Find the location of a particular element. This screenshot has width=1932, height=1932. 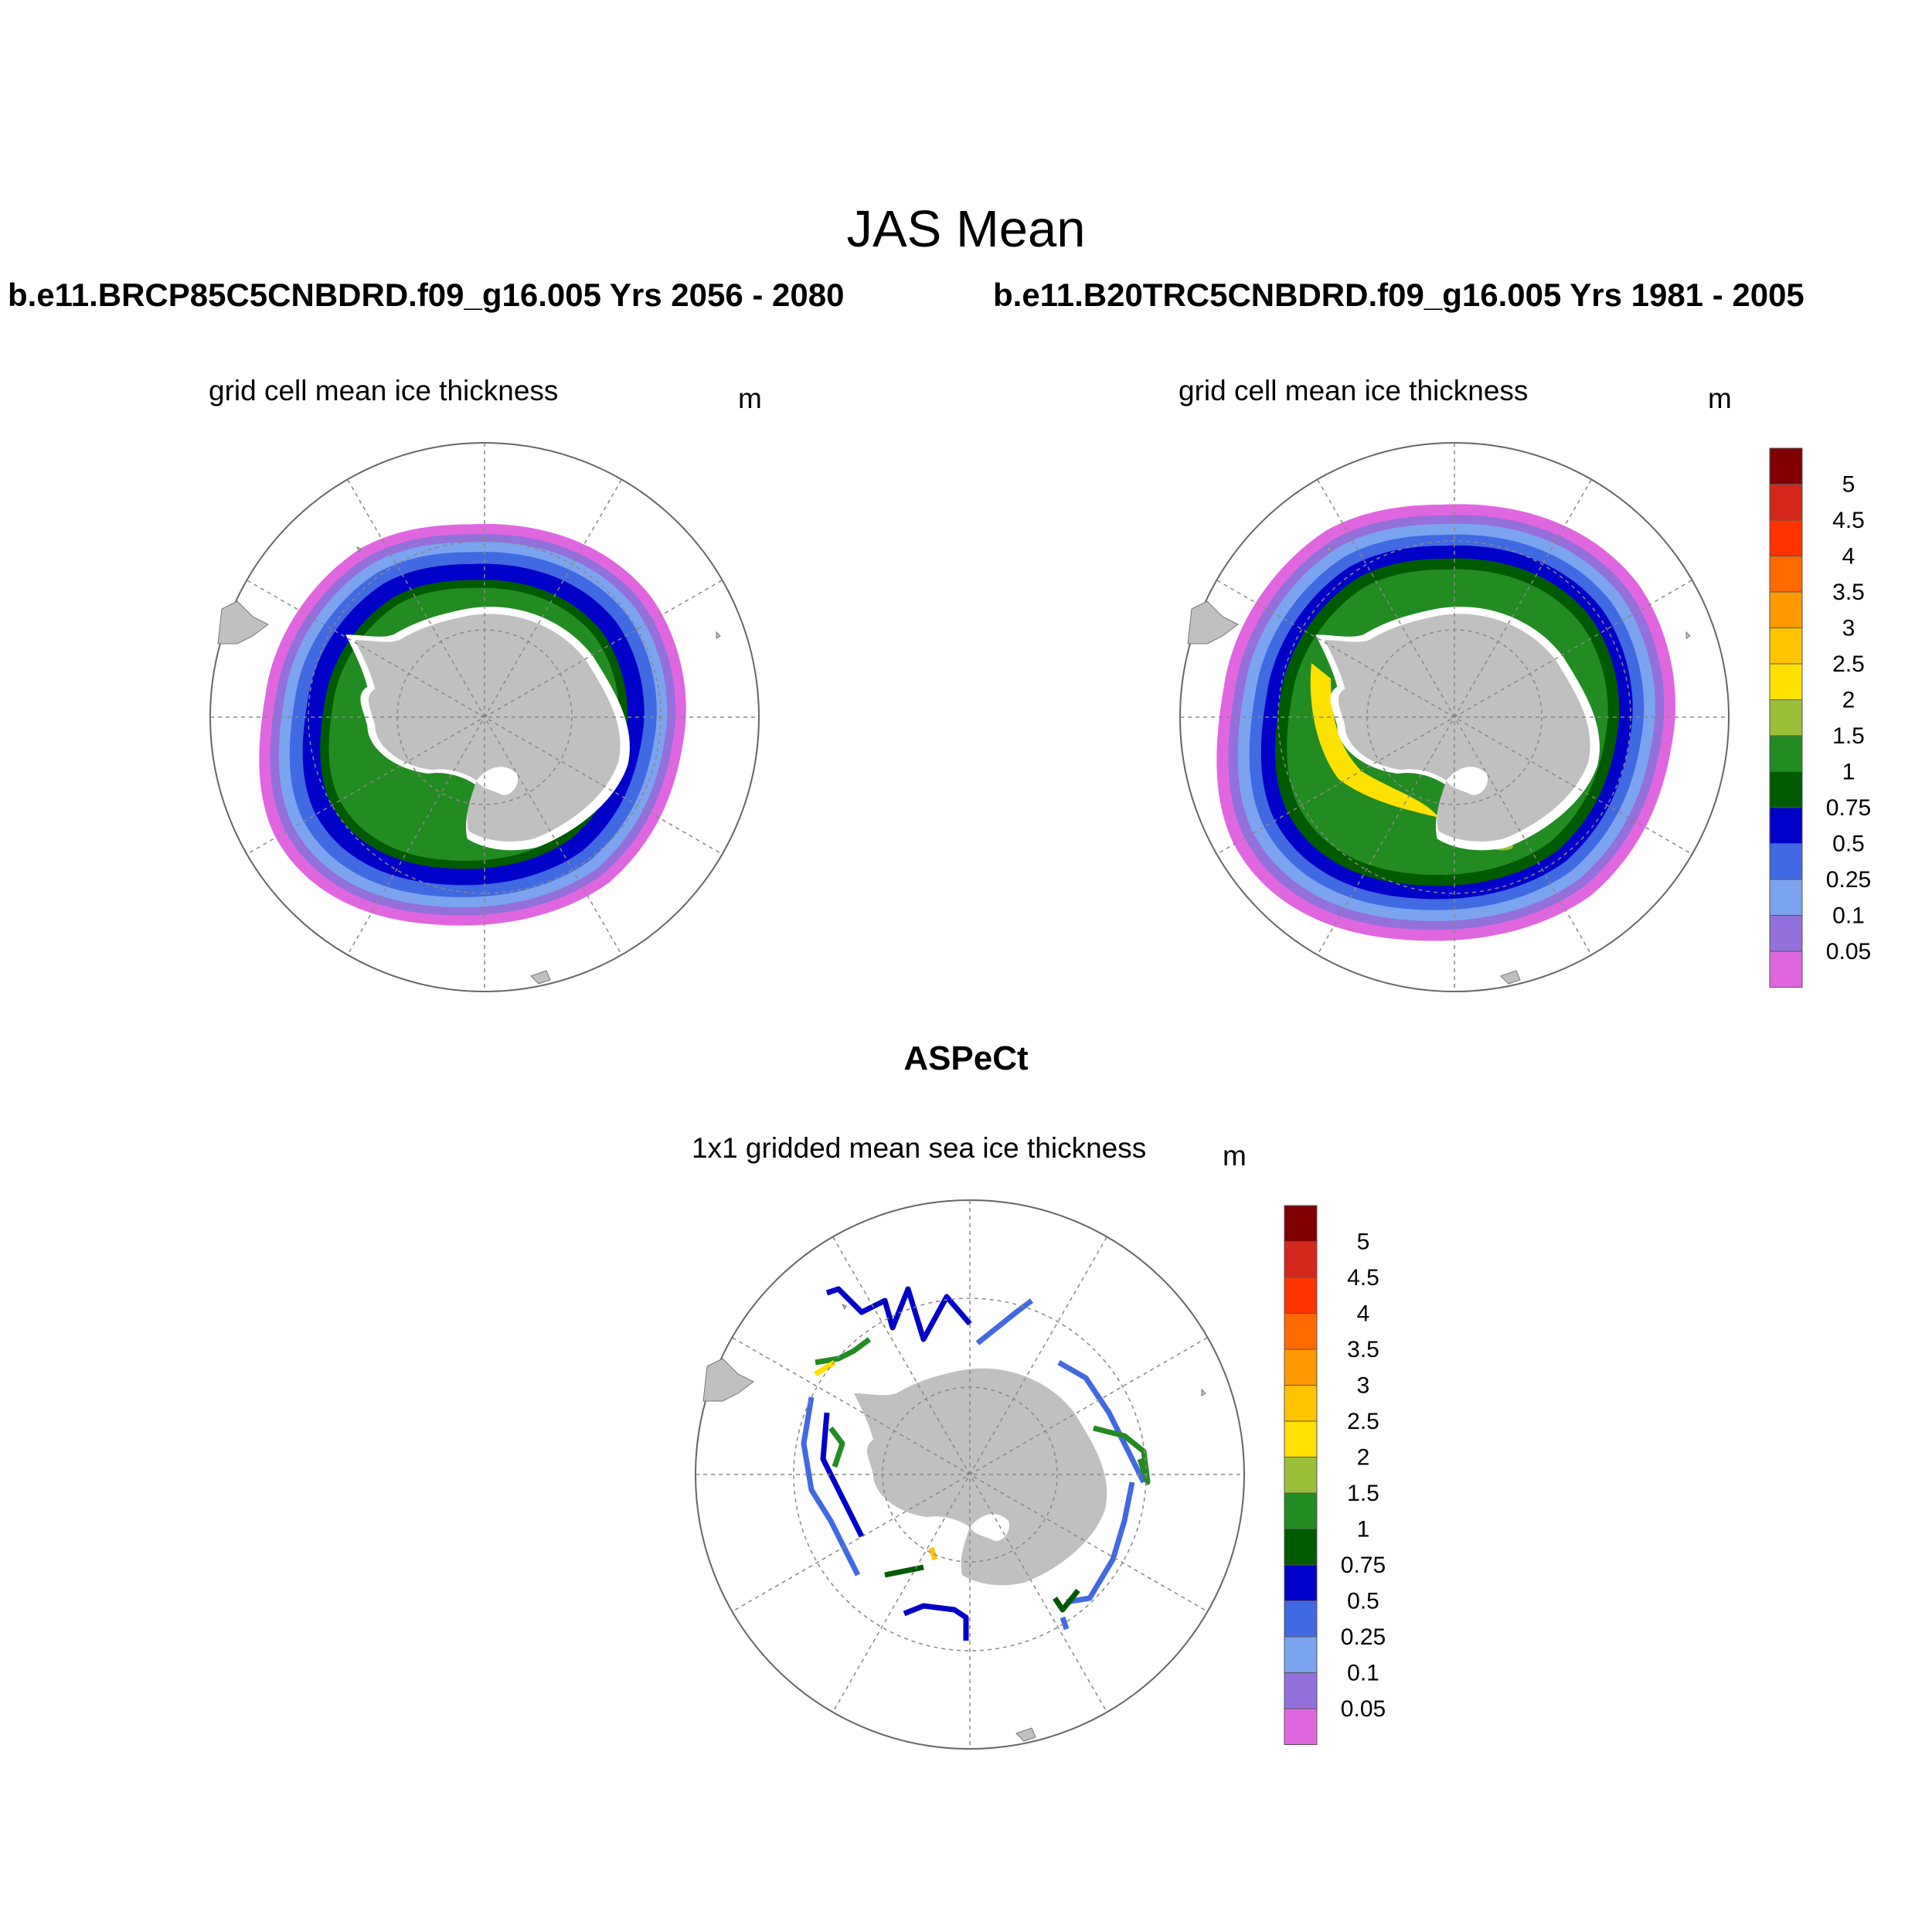

obs-panel-unit: m is located at coordinates (1235, 1156).